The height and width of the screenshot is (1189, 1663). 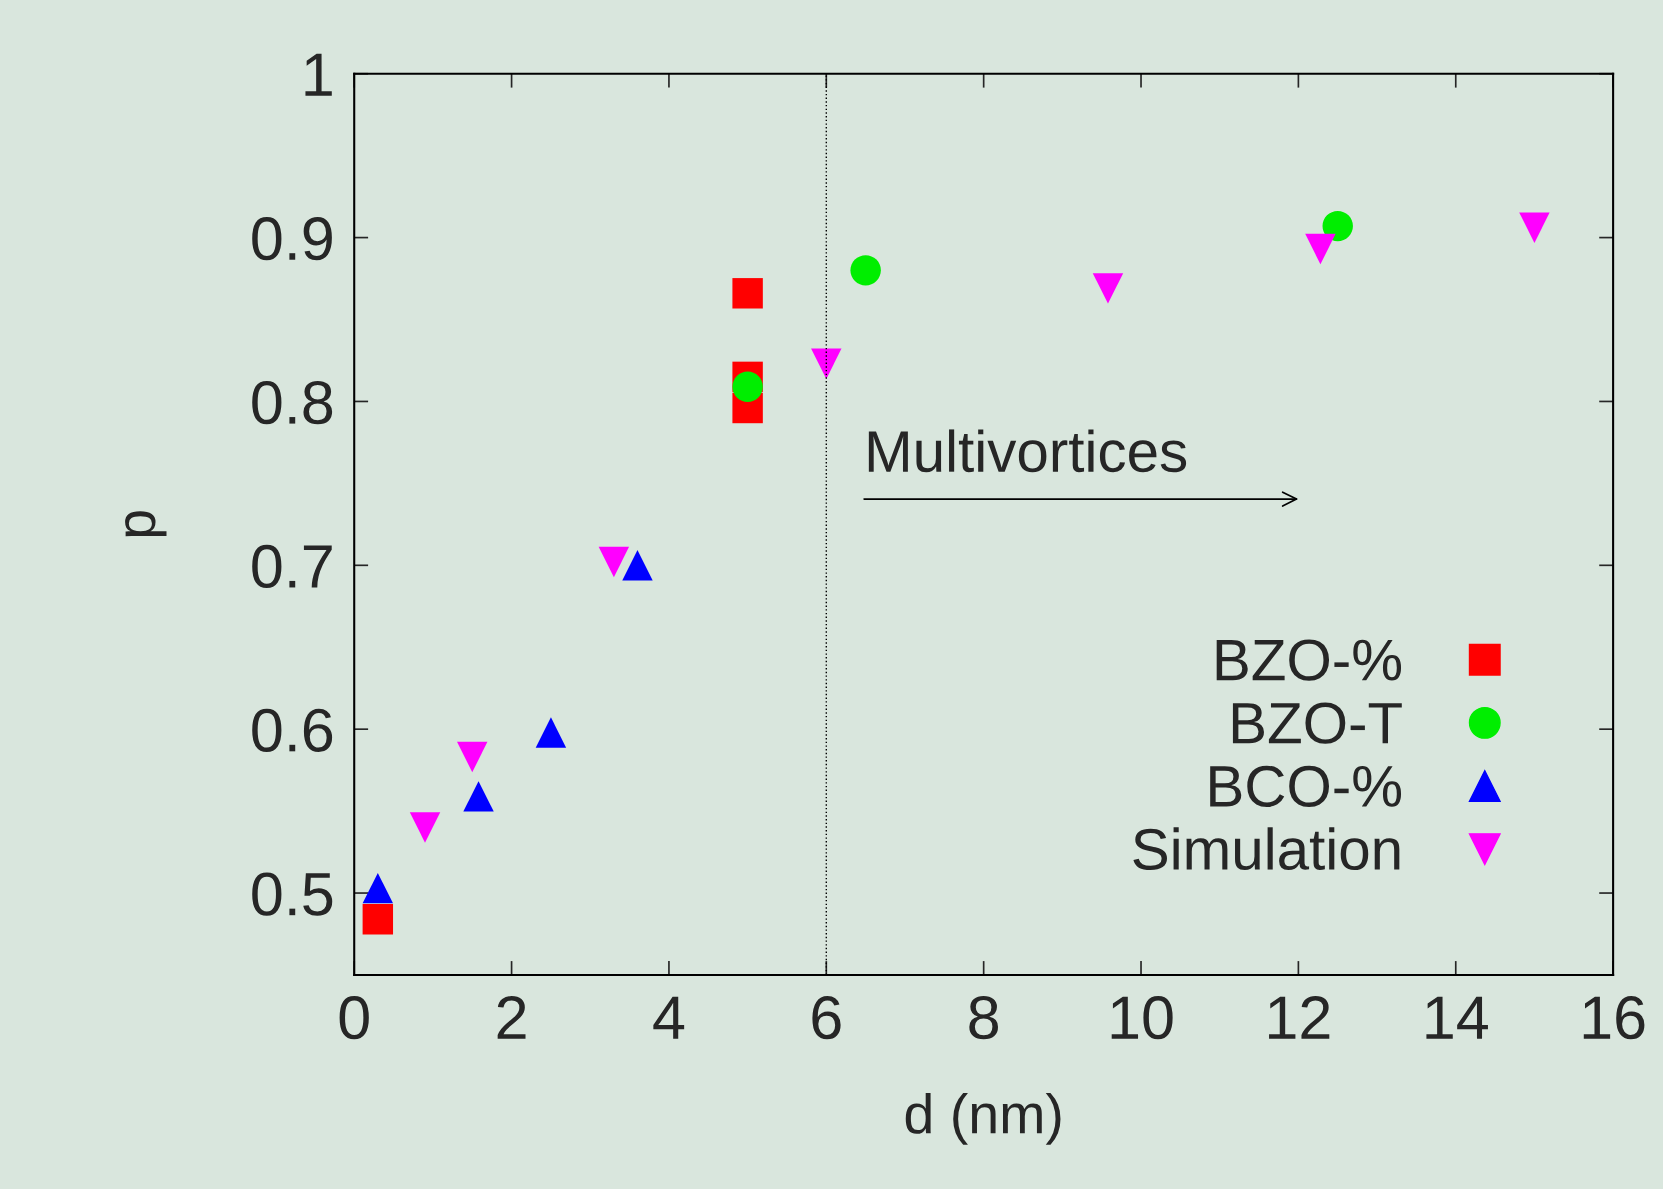 What do you see at coordinates (292, 239) in the screenshot?
I see `y-tick-label: 0.9` at bounding box center [292, 239].